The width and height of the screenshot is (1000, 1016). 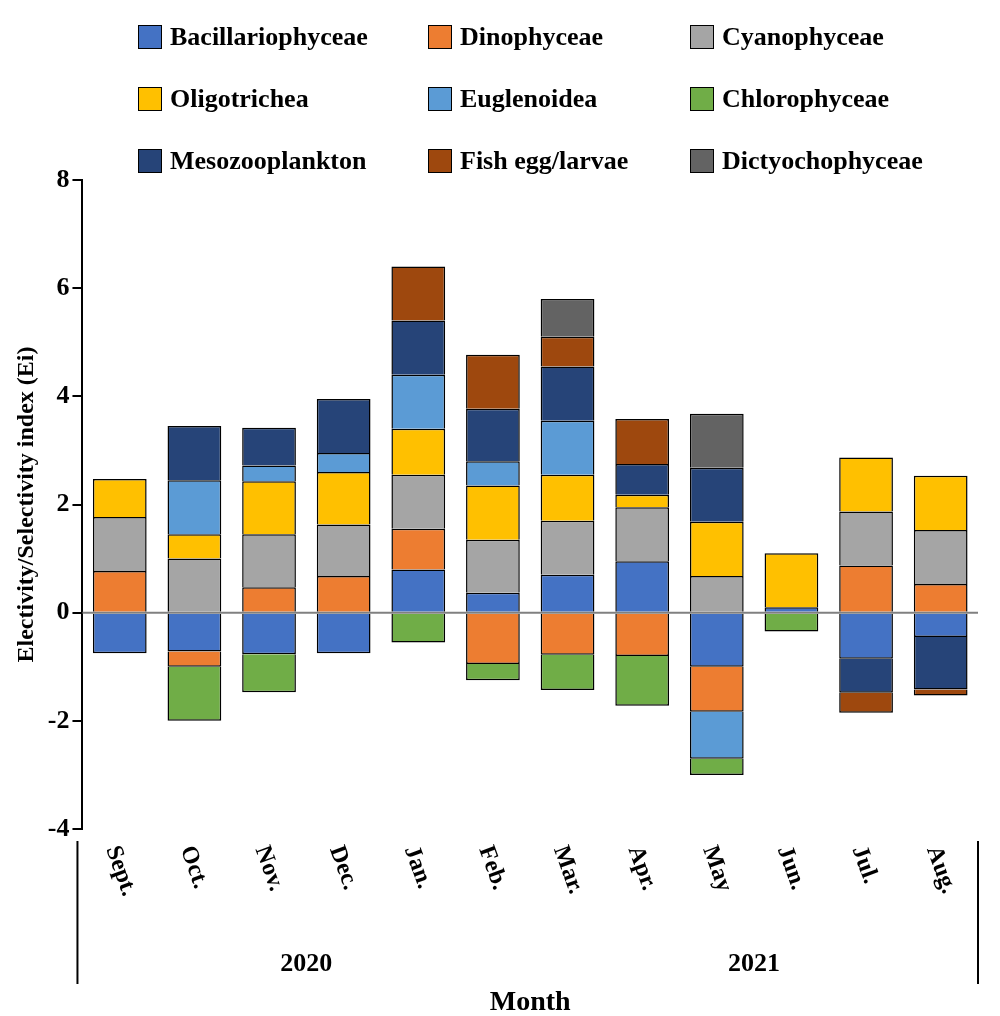 What do you see at coordinates (419, 866) in the screenshot?
I see `x-tick-label: Jan.` at bounding box center [419, 866].